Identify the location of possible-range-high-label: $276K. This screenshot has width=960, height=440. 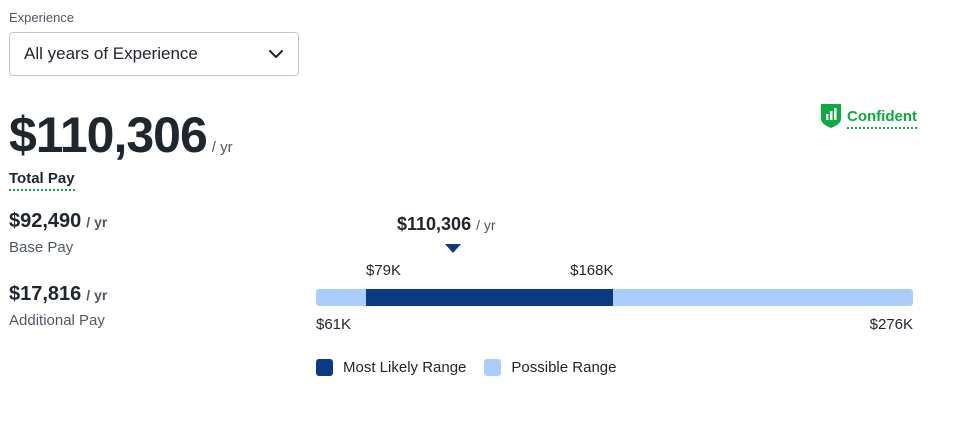
(891, 324).